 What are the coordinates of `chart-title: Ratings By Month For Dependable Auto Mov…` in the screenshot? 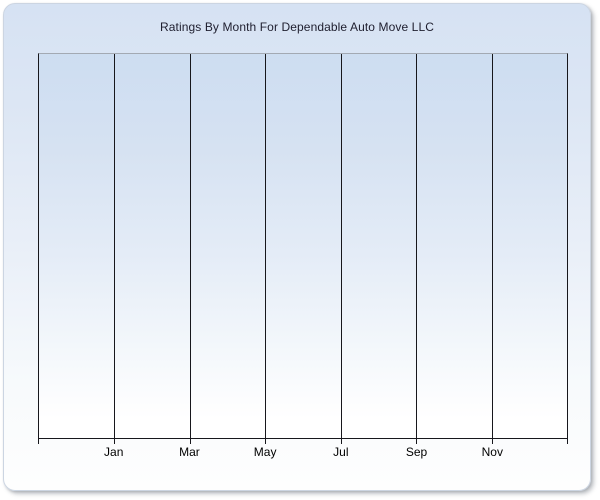 It's located at (297, 27).